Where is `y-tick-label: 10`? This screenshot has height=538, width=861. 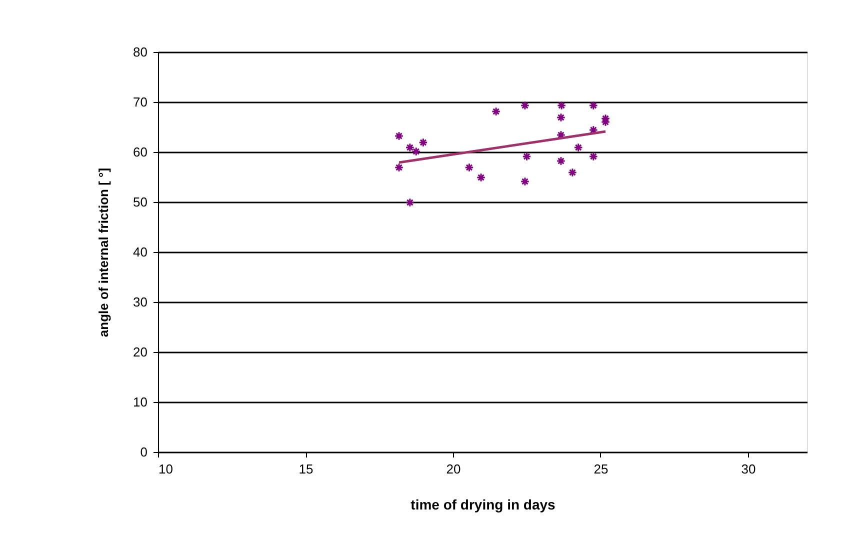 y-tick-label: 10 is located at coordinates (140, 402).